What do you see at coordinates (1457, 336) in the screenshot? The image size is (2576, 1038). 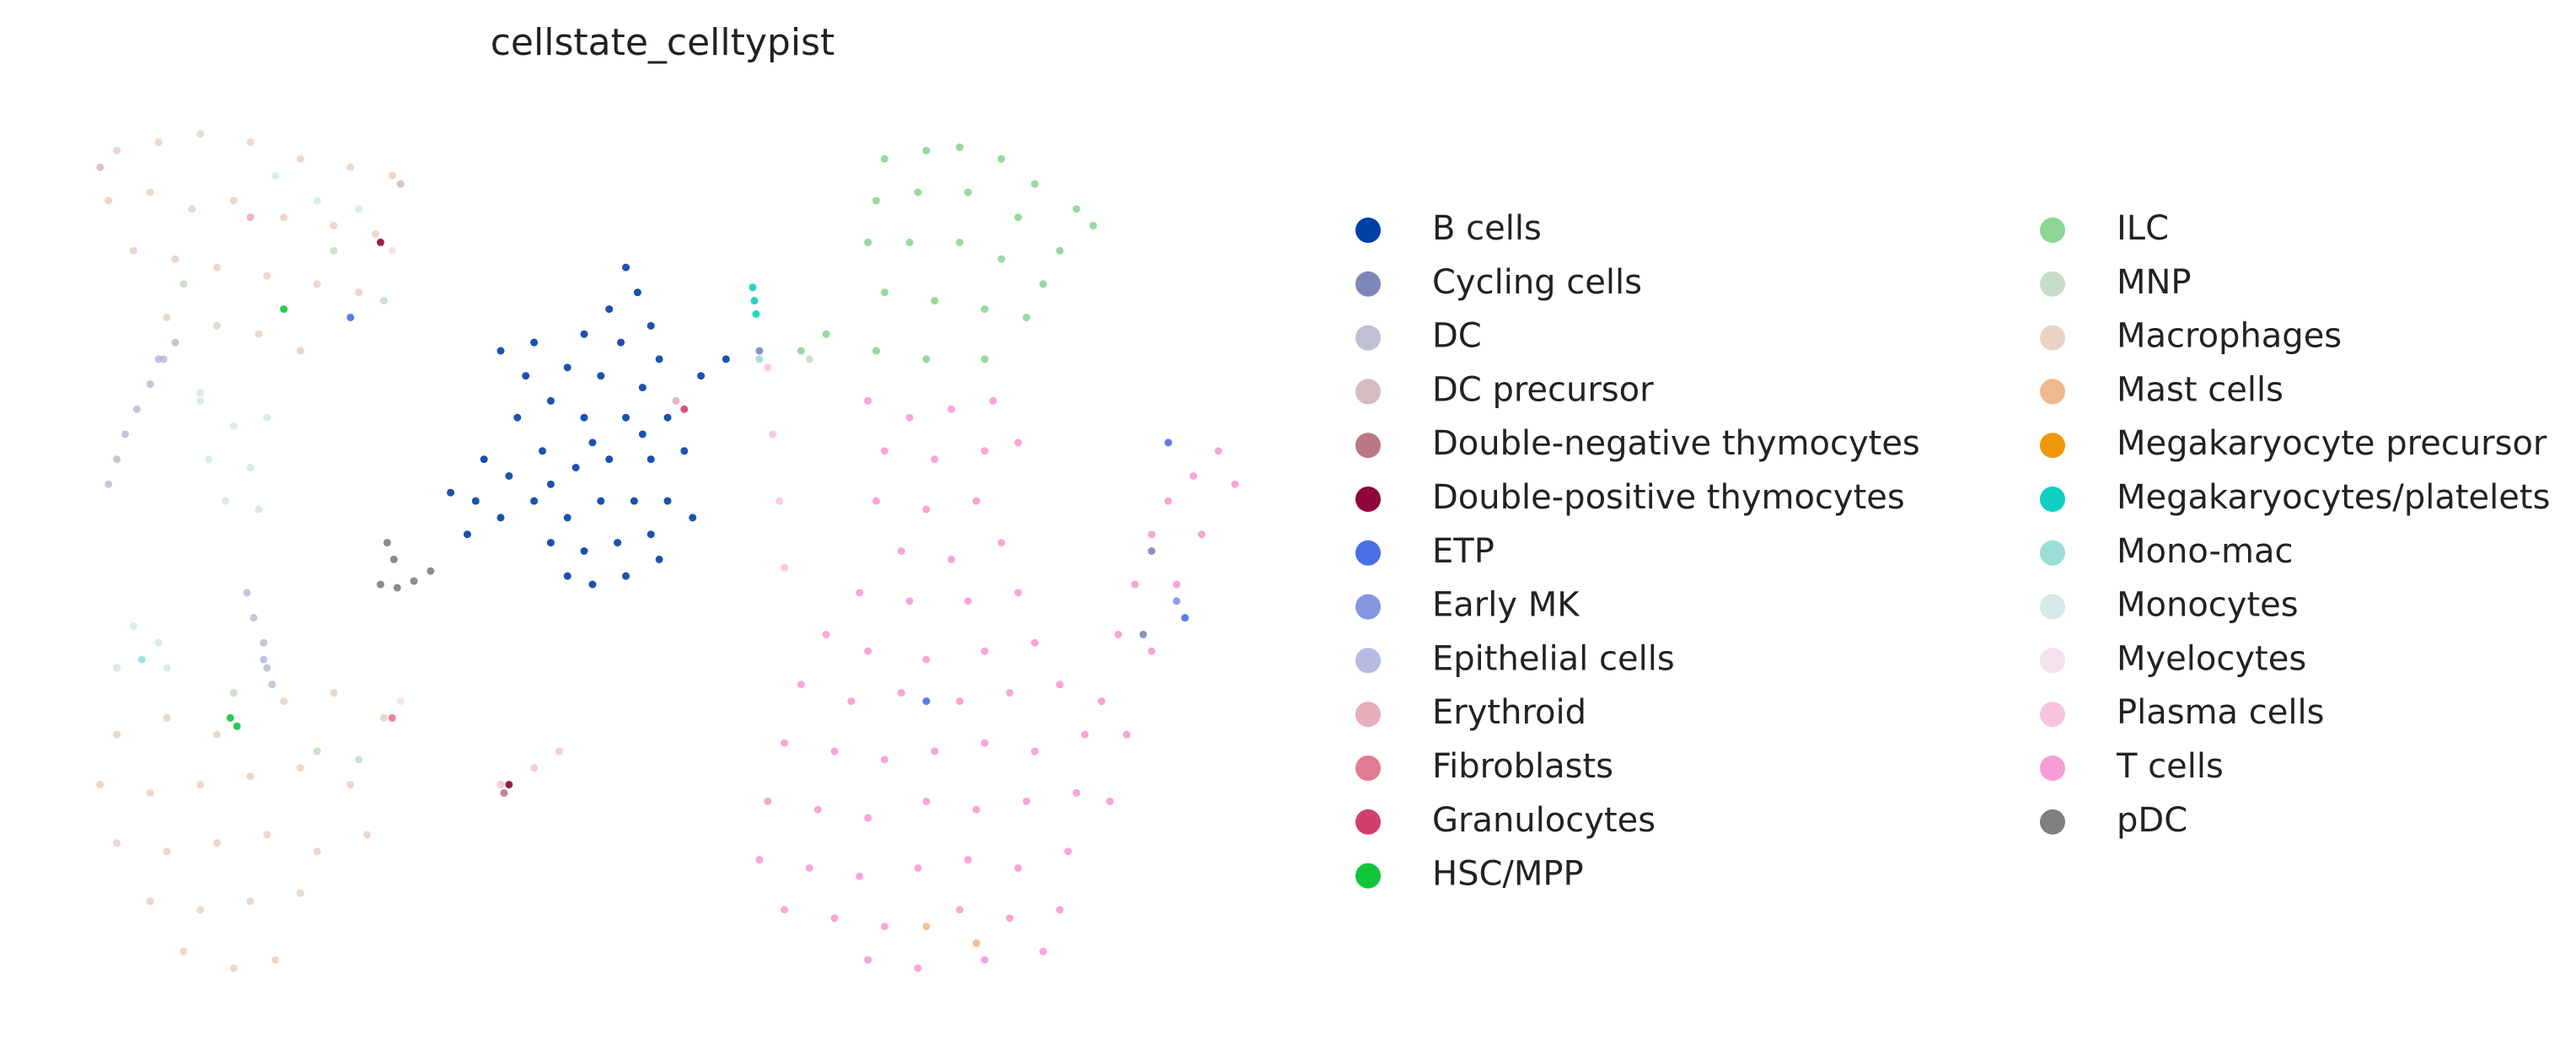 I see `legend-label: DC` at bounding box center [1457, 336].